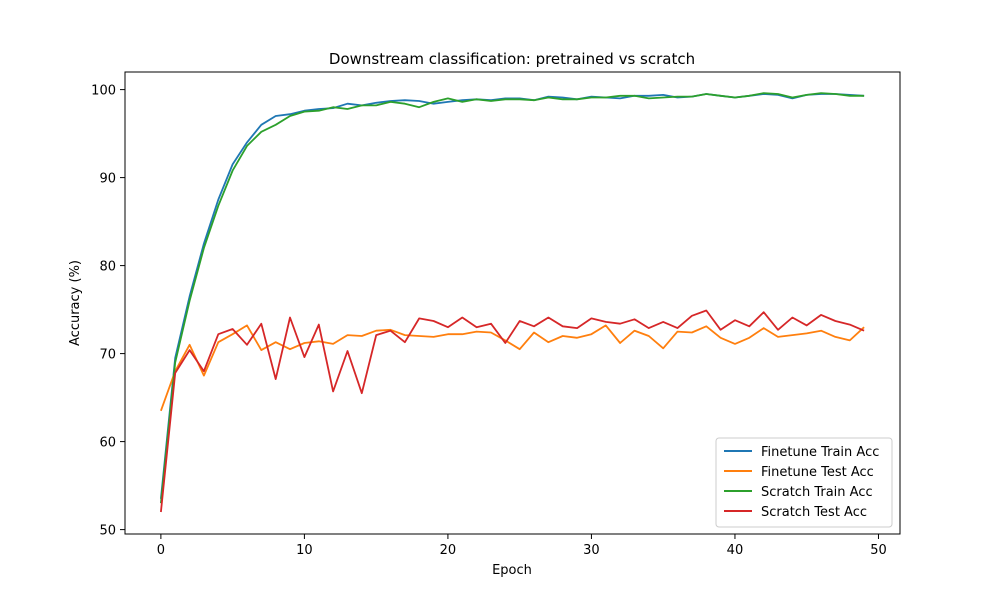  Describe the element at coordinates (107, 179) in the screenshot. I see `y-tick-label: 90` at that location.